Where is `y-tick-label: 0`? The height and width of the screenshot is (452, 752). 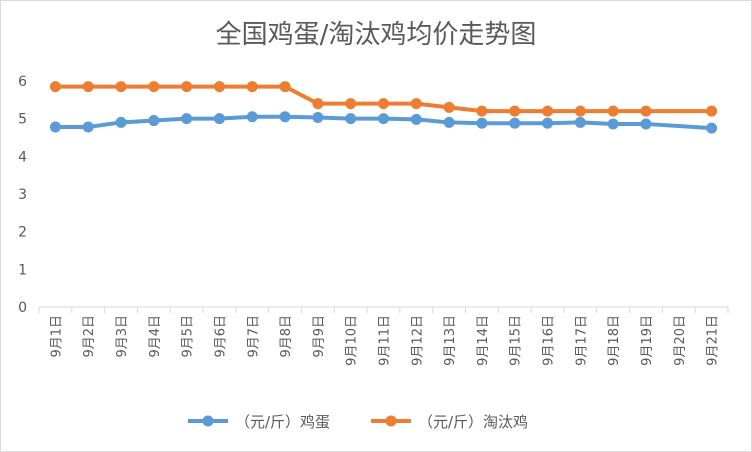
y-tick-label: 0 is located at coordinates (22, 308).